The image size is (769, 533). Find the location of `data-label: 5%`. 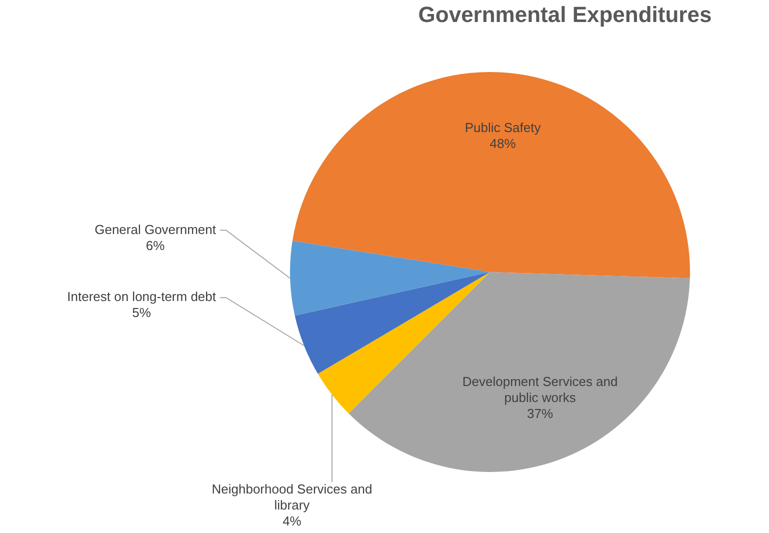

data-label: 5% is located at coordinates (142, 312).